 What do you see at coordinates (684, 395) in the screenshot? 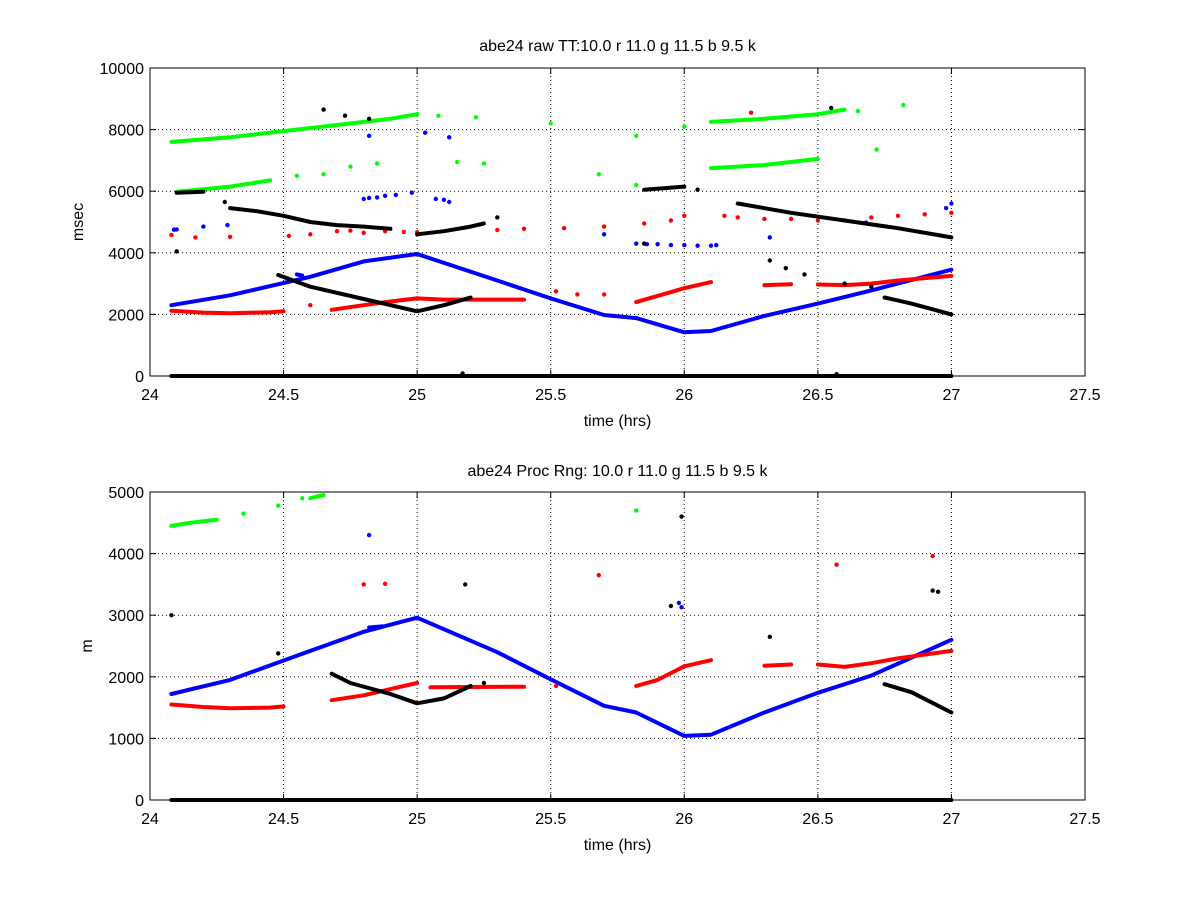
I see `top-plot-x-tick-label: 26` at bounding box center [684, 395].